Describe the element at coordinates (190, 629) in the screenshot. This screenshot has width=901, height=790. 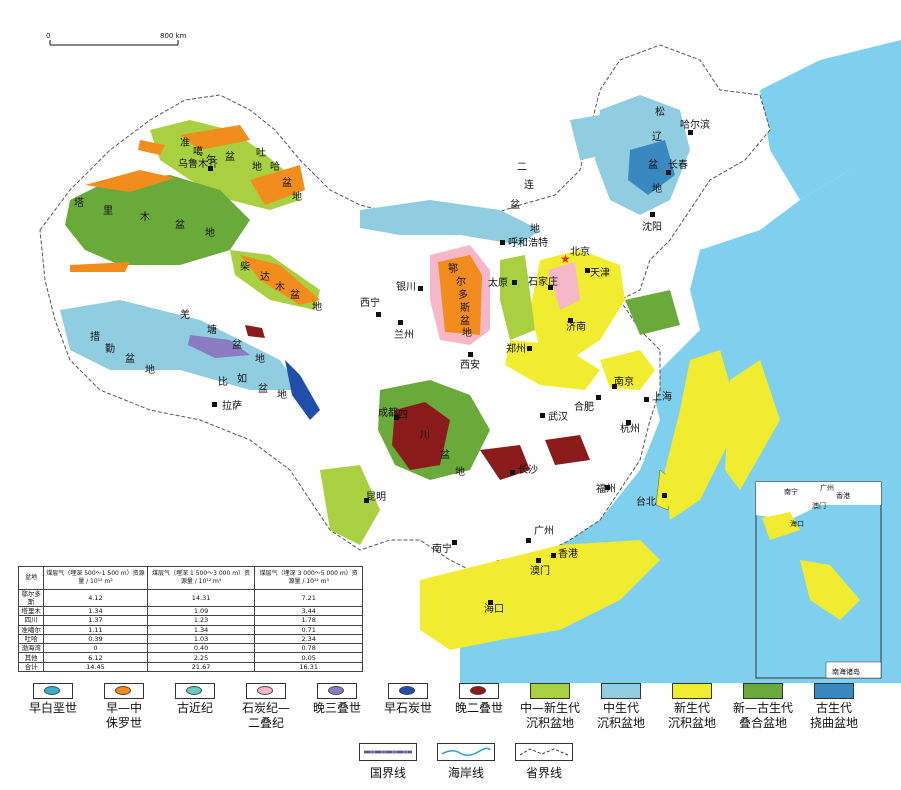
I see `table-row: 准噶尔 1.11 1.34 0.71` at that location.